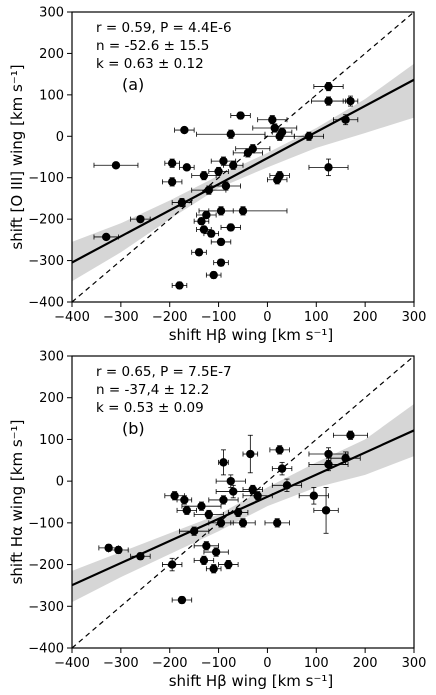  I want to click on stats-annotation: r = 0.65, P = 7.5E-7, so click(164, 372).